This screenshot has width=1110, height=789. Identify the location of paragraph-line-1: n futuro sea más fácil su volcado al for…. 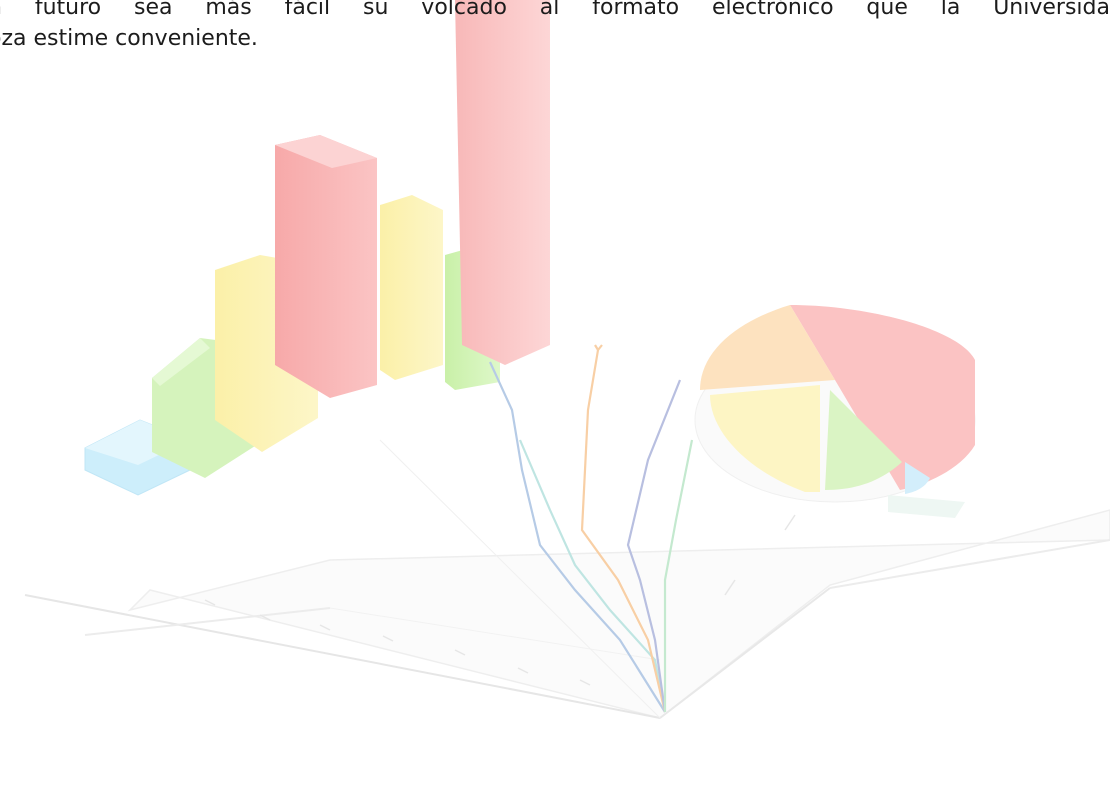
(555, 10).